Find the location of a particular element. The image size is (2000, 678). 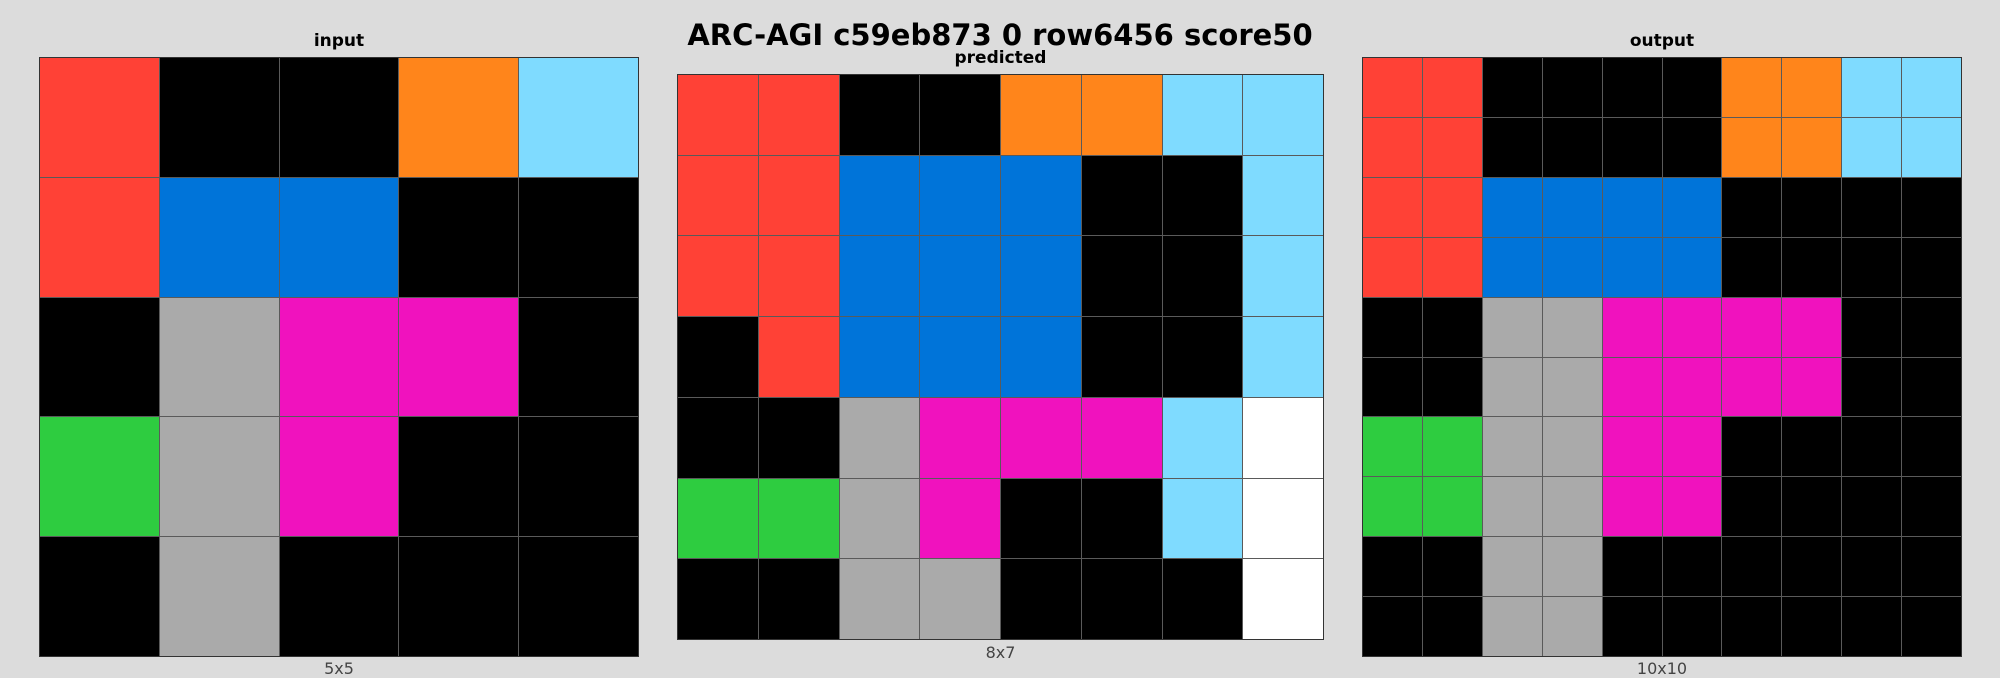

output-size-label: 10x10 is located at coordinates (1662, 668).